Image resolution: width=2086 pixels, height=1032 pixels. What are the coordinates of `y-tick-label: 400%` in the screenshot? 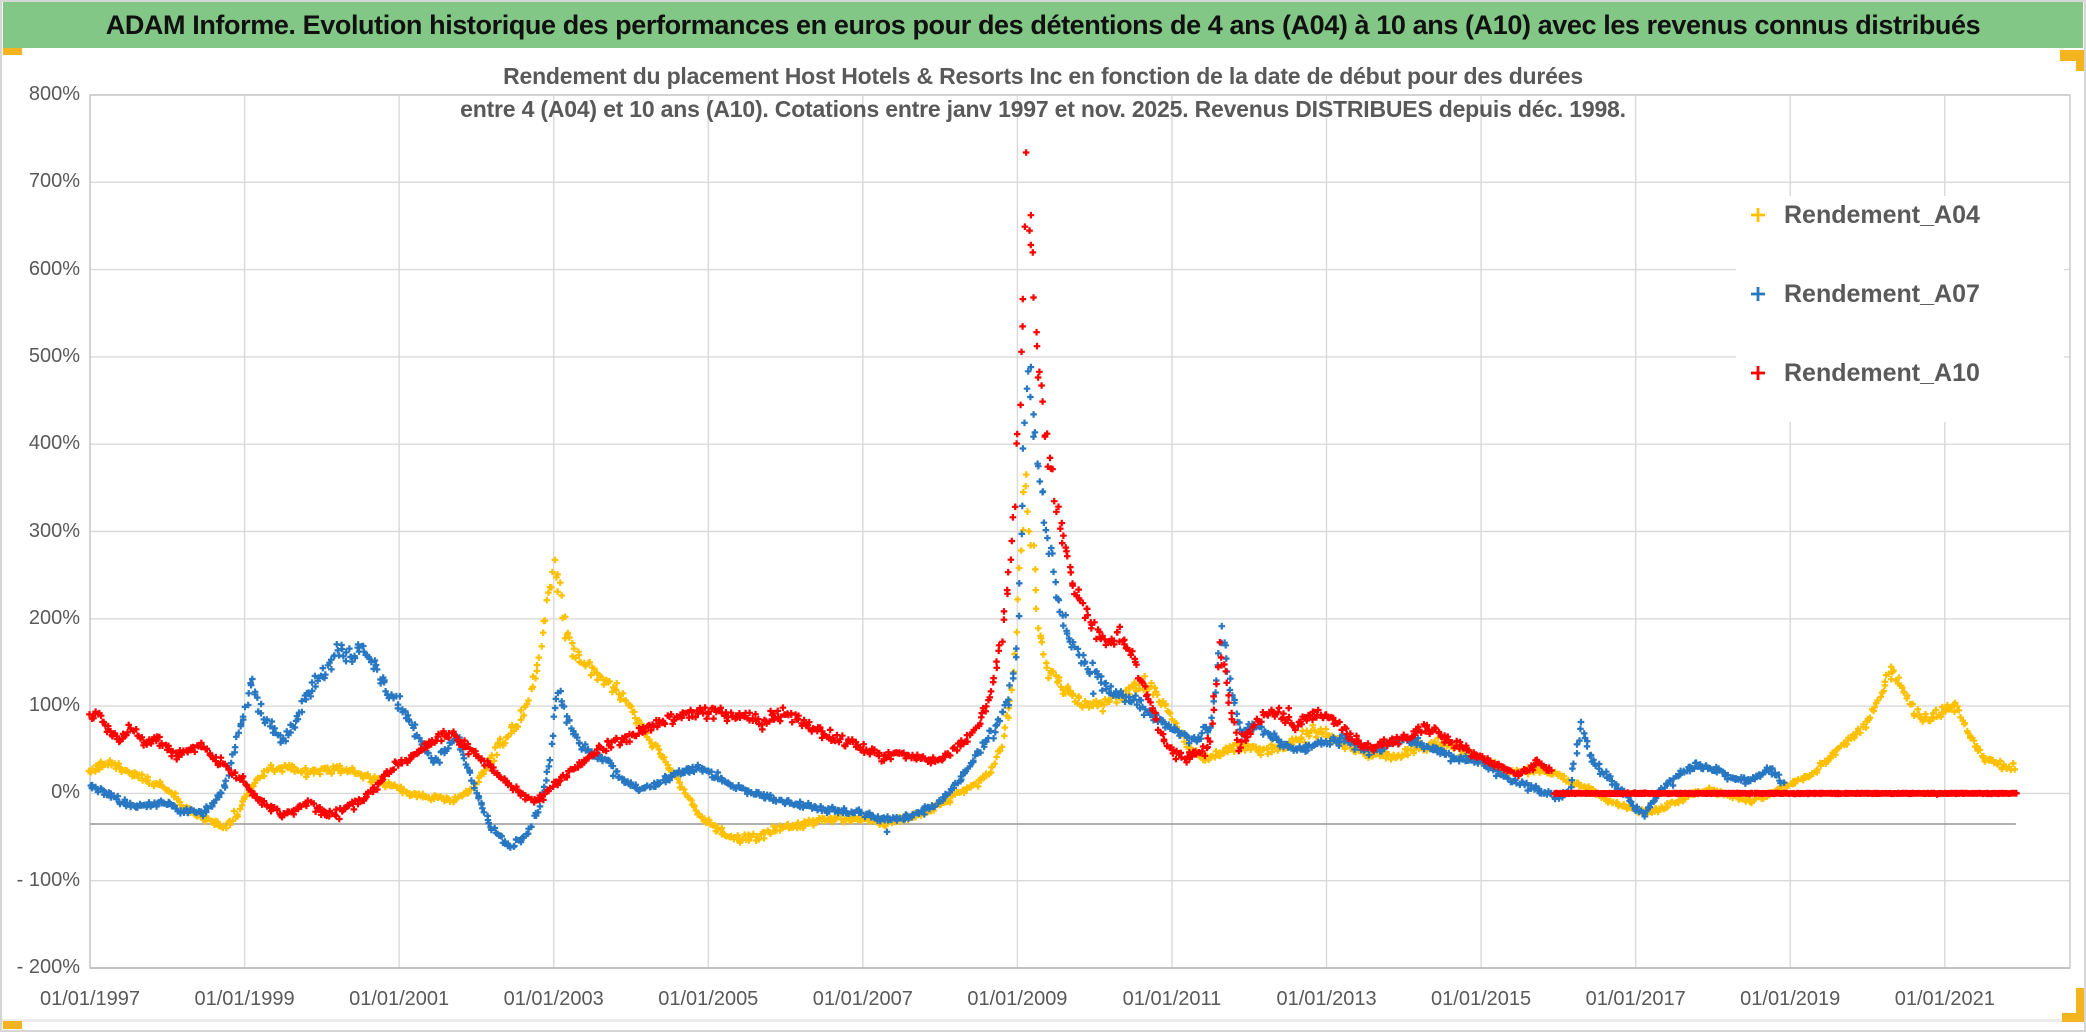 It's located at (54, 443).